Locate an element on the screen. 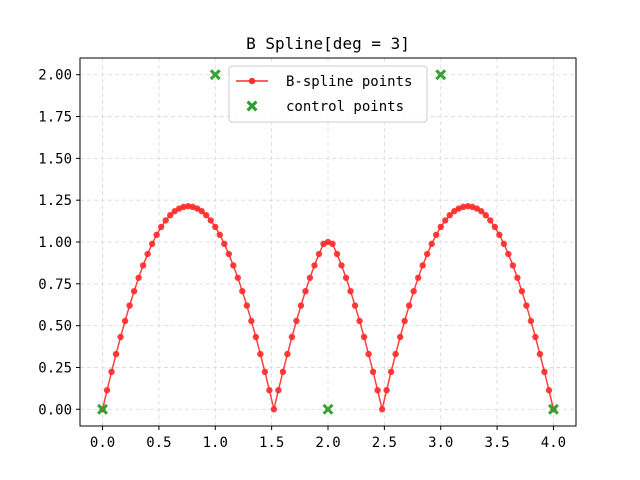 The image size is (640, 480). x-tick-label: 0.0 is located at coordinates (102, 443).